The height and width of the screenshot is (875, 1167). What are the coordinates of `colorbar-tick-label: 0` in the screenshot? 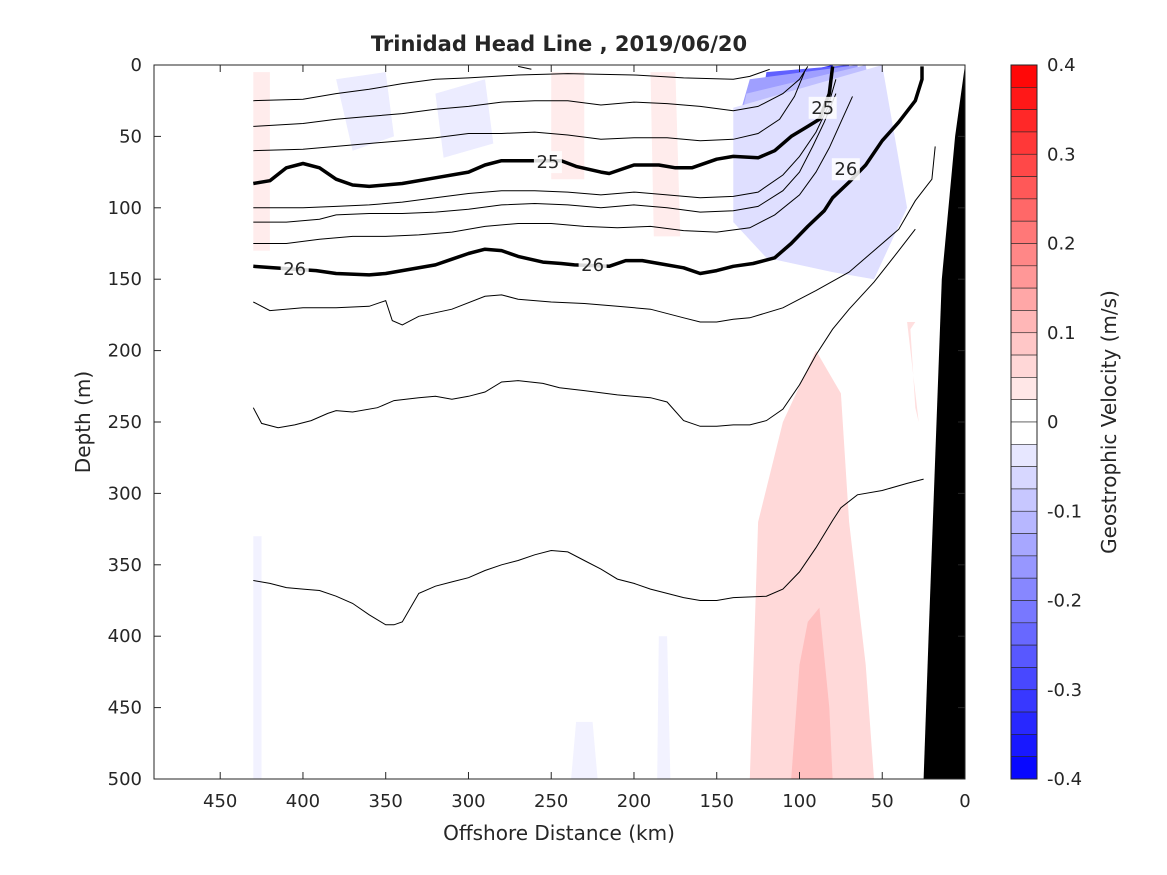 It's located at (1052, 422).